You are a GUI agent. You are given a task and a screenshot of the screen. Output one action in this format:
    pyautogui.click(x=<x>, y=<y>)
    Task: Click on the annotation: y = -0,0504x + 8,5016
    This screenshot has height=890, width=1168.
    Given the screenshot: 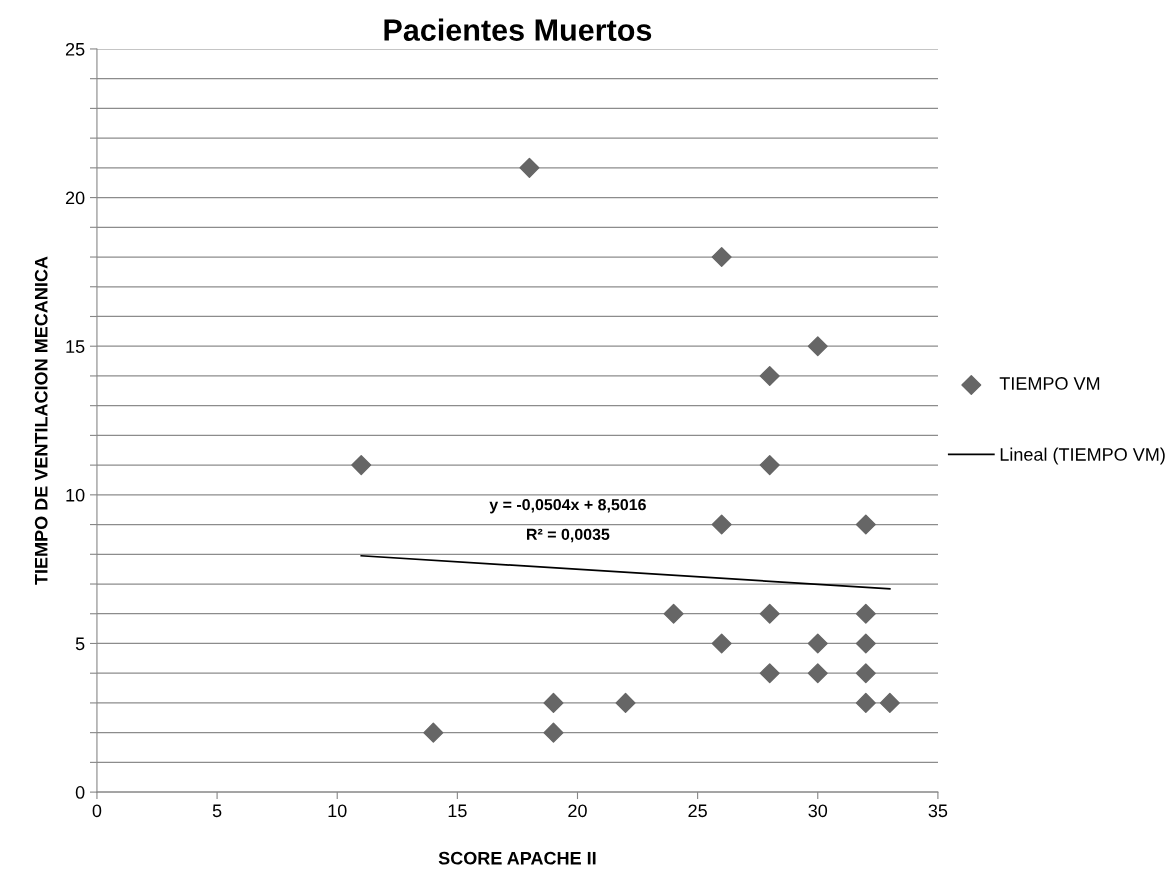 What is the action you would take?
    pyautogui.click(x=567, y=506)
    